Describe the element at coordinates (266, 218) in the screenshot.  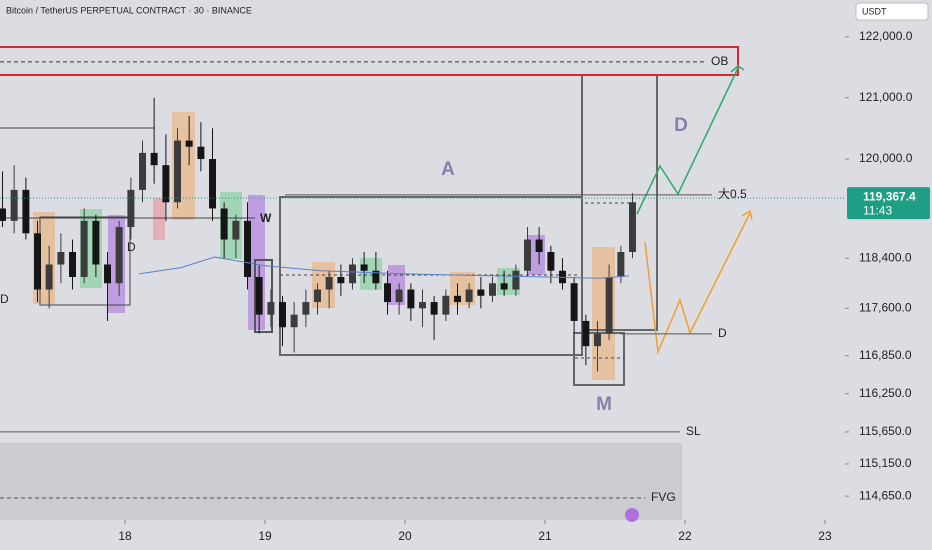
I see `annotation: W` at that location.